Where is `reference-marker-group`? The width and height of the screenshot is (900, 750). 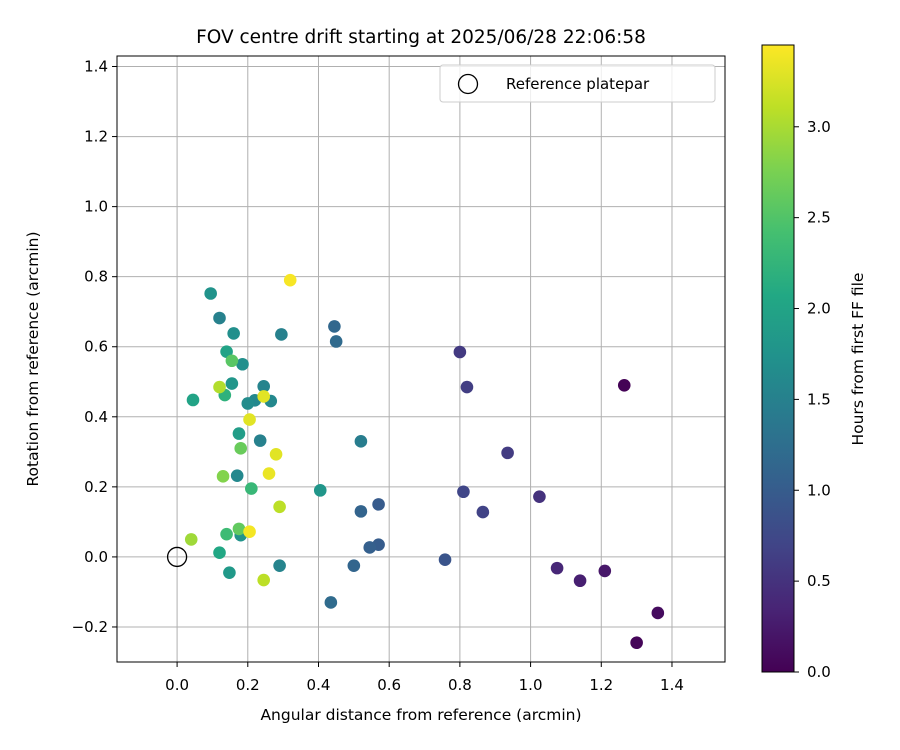 reference-marker-group is located at coordinates (177, 557).